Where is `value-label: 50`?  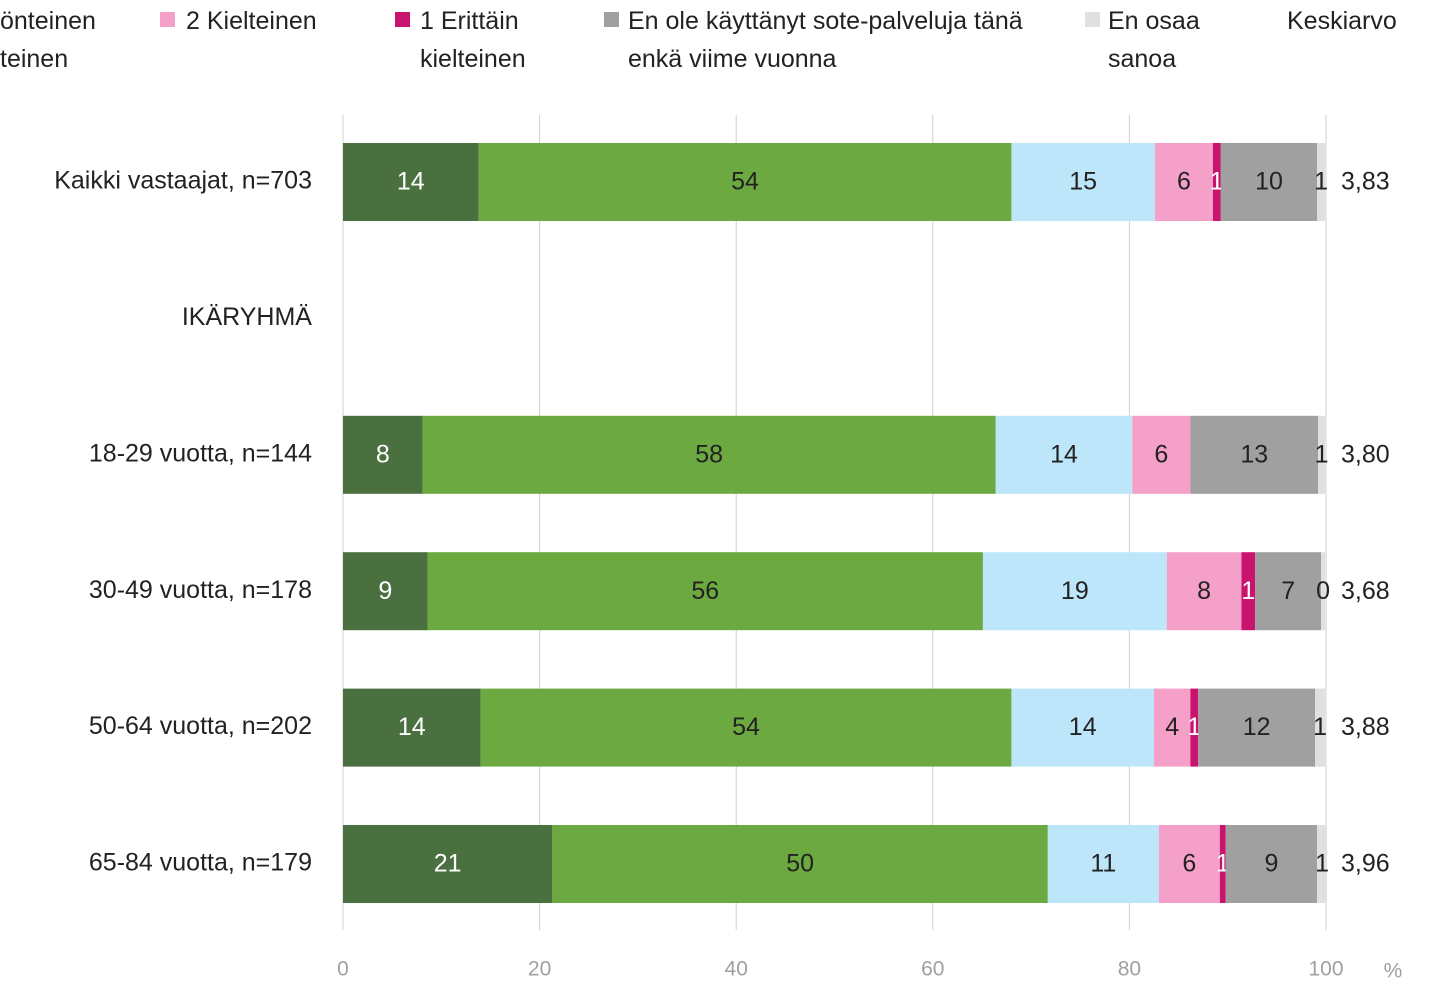
value-label: 50 is located at coordinates (800, 864).